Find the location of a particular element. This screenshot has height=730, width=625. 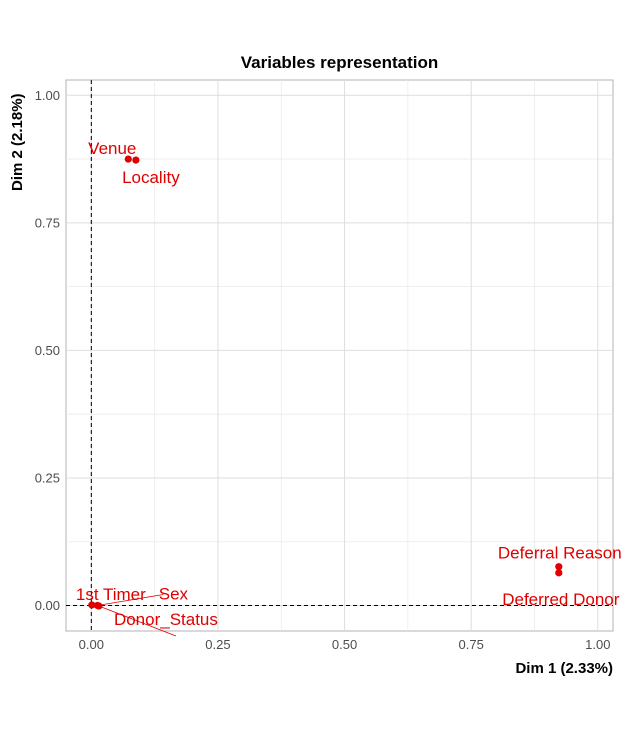

point-label: Venue is located at coordinates (112, 148).